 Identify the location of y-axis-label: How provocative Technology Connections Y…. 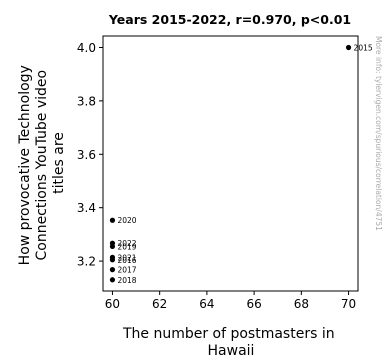
(42, 163).